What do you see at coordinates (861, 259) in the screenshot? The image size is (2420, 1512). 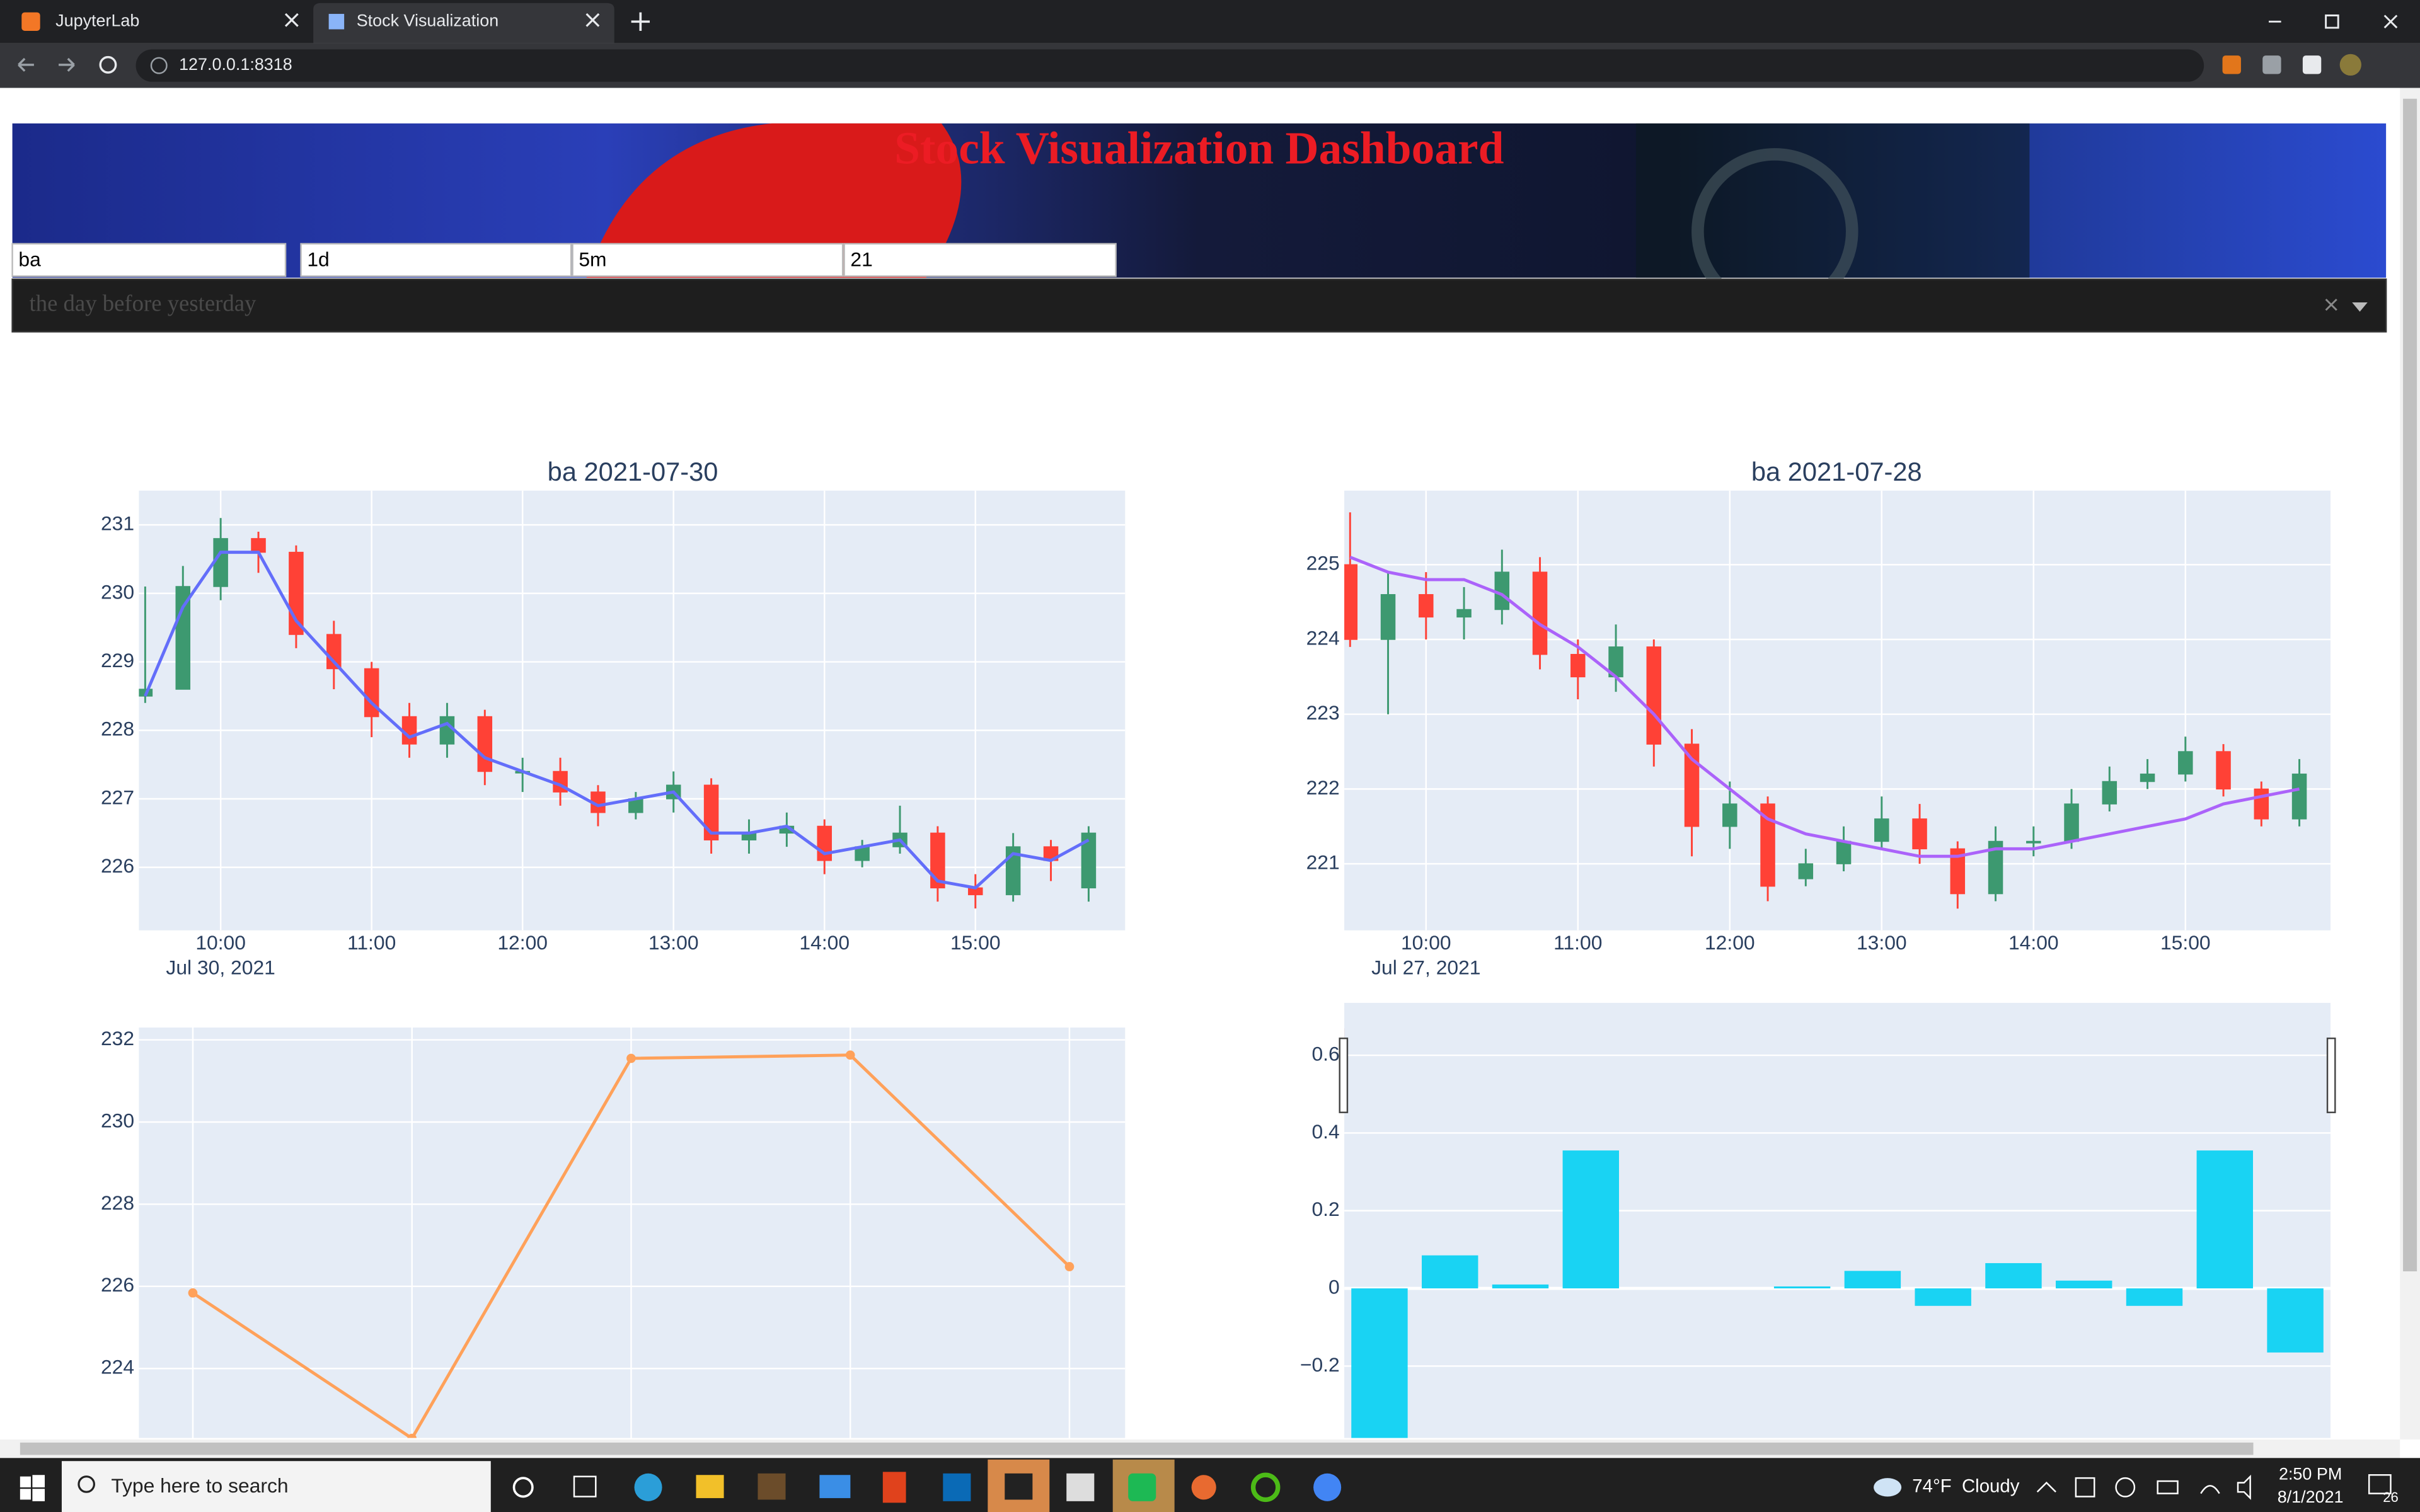 I see `input-value: 21` at bounding box center [861, 259].